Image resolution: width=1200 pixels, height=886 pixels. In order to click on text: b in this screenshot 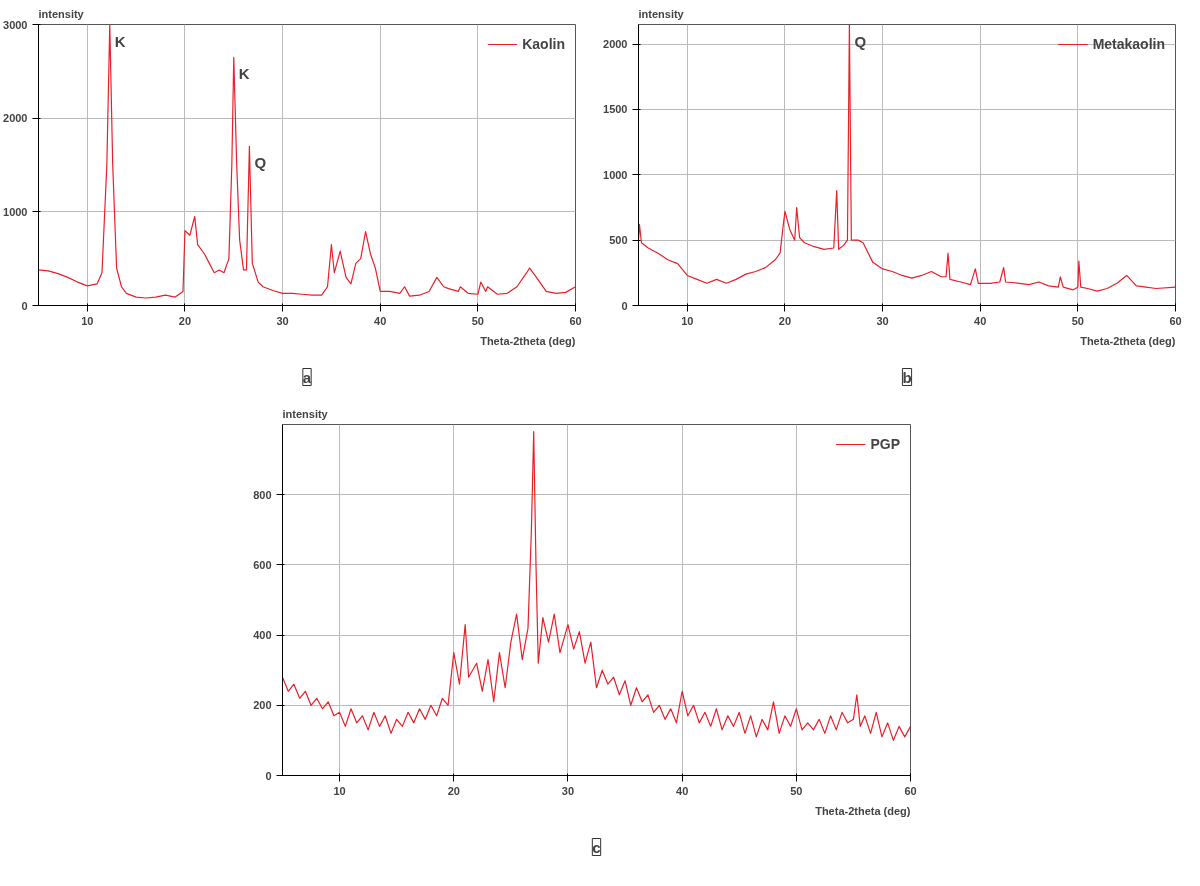, I will do `click(907, 377)`.